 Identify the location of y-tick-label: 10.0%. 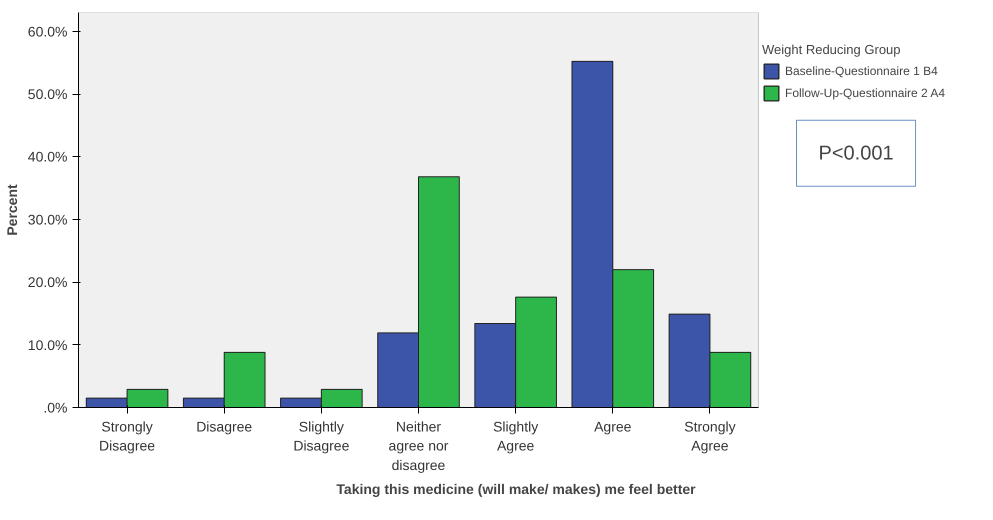
(48, 344).